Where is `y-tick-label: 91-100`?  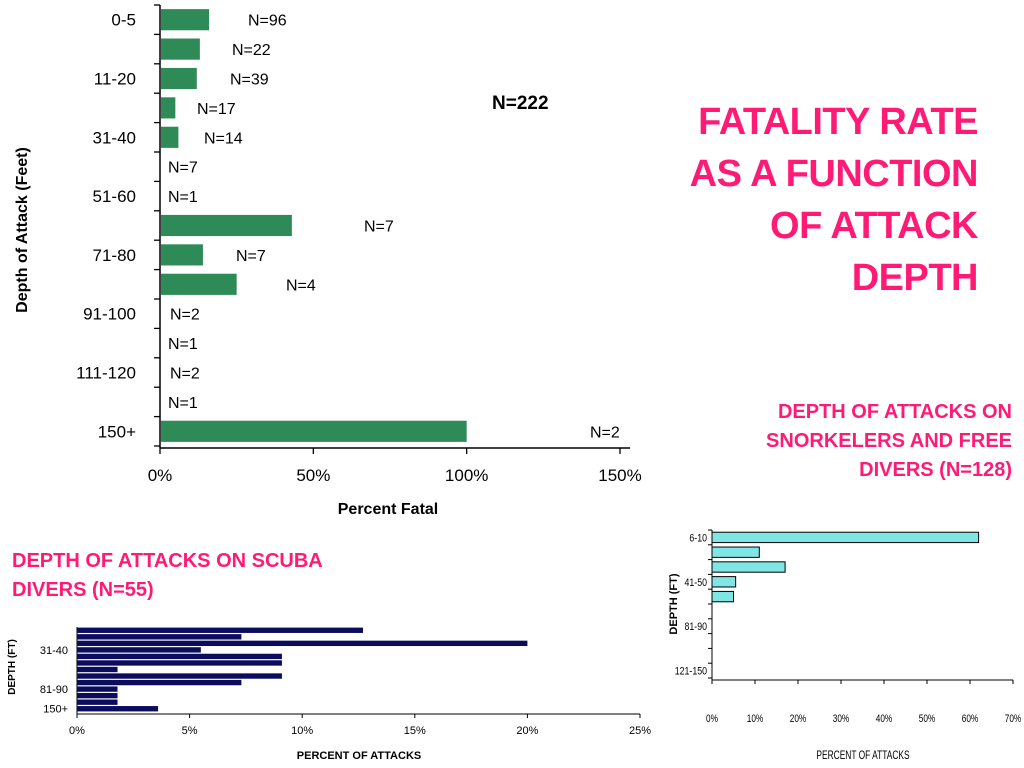
y-tick-label: 91-100 is located at coordinates (109, 314).